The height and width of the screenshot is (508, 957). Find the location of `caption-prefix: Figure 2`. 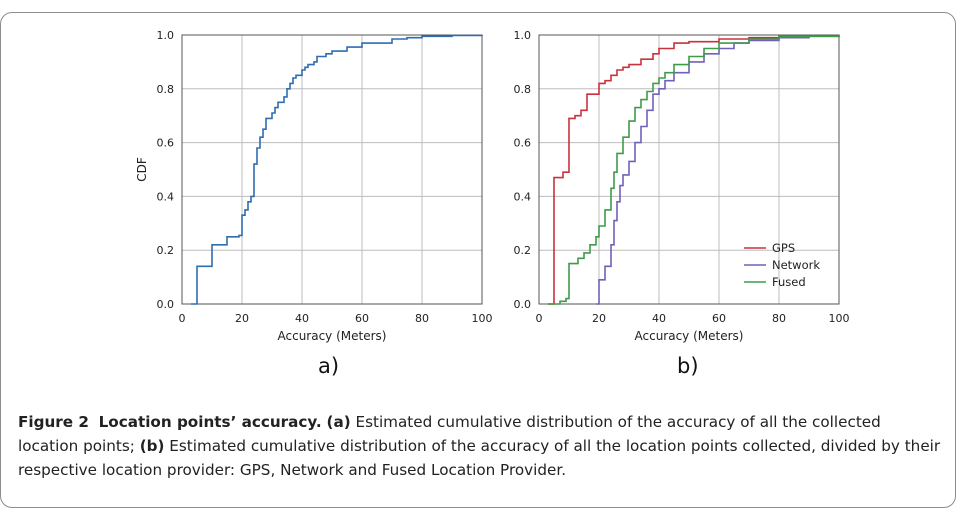

caption-prefix: Figure 2 is located at coordinates (53, 422).